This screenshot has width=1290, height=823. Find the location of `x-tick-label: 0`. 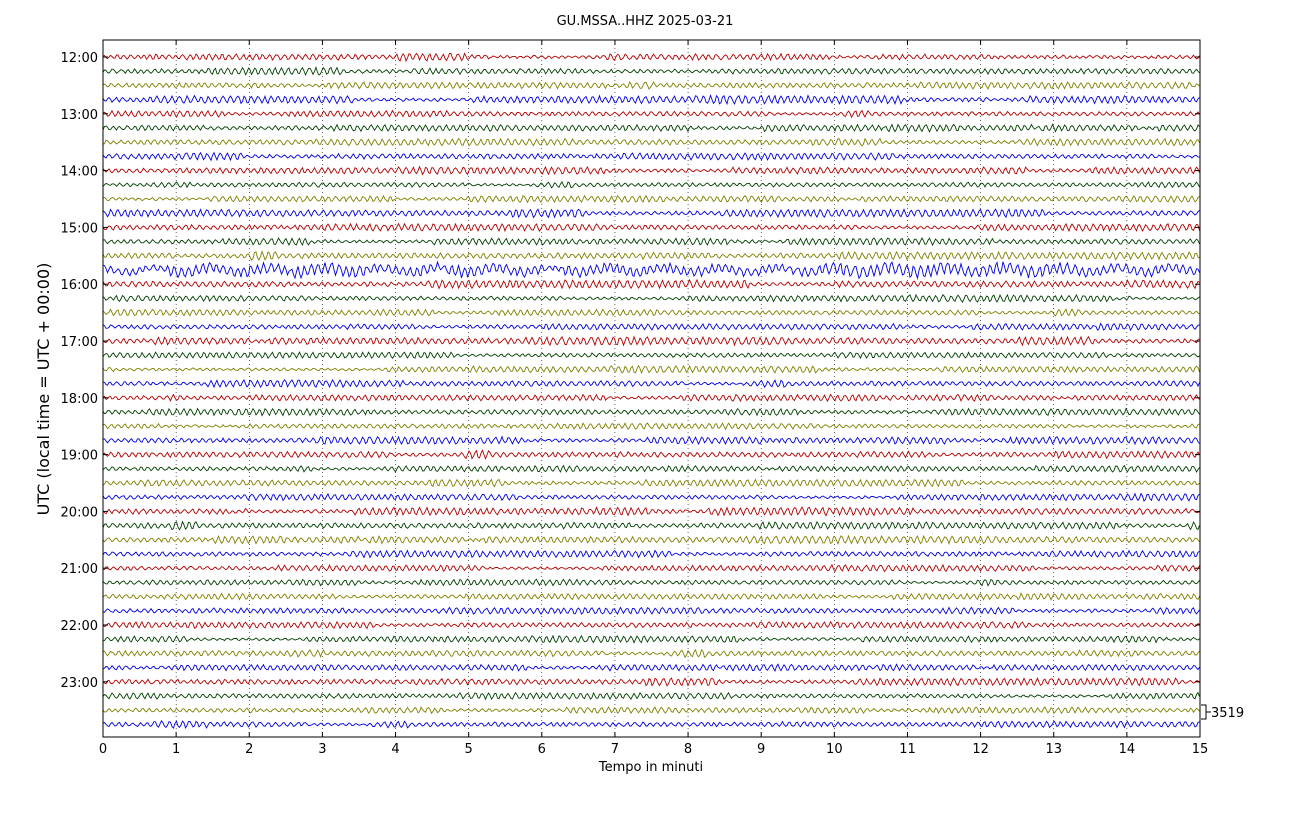

x-tick-label: 0 is located at coordinates (103, 749).